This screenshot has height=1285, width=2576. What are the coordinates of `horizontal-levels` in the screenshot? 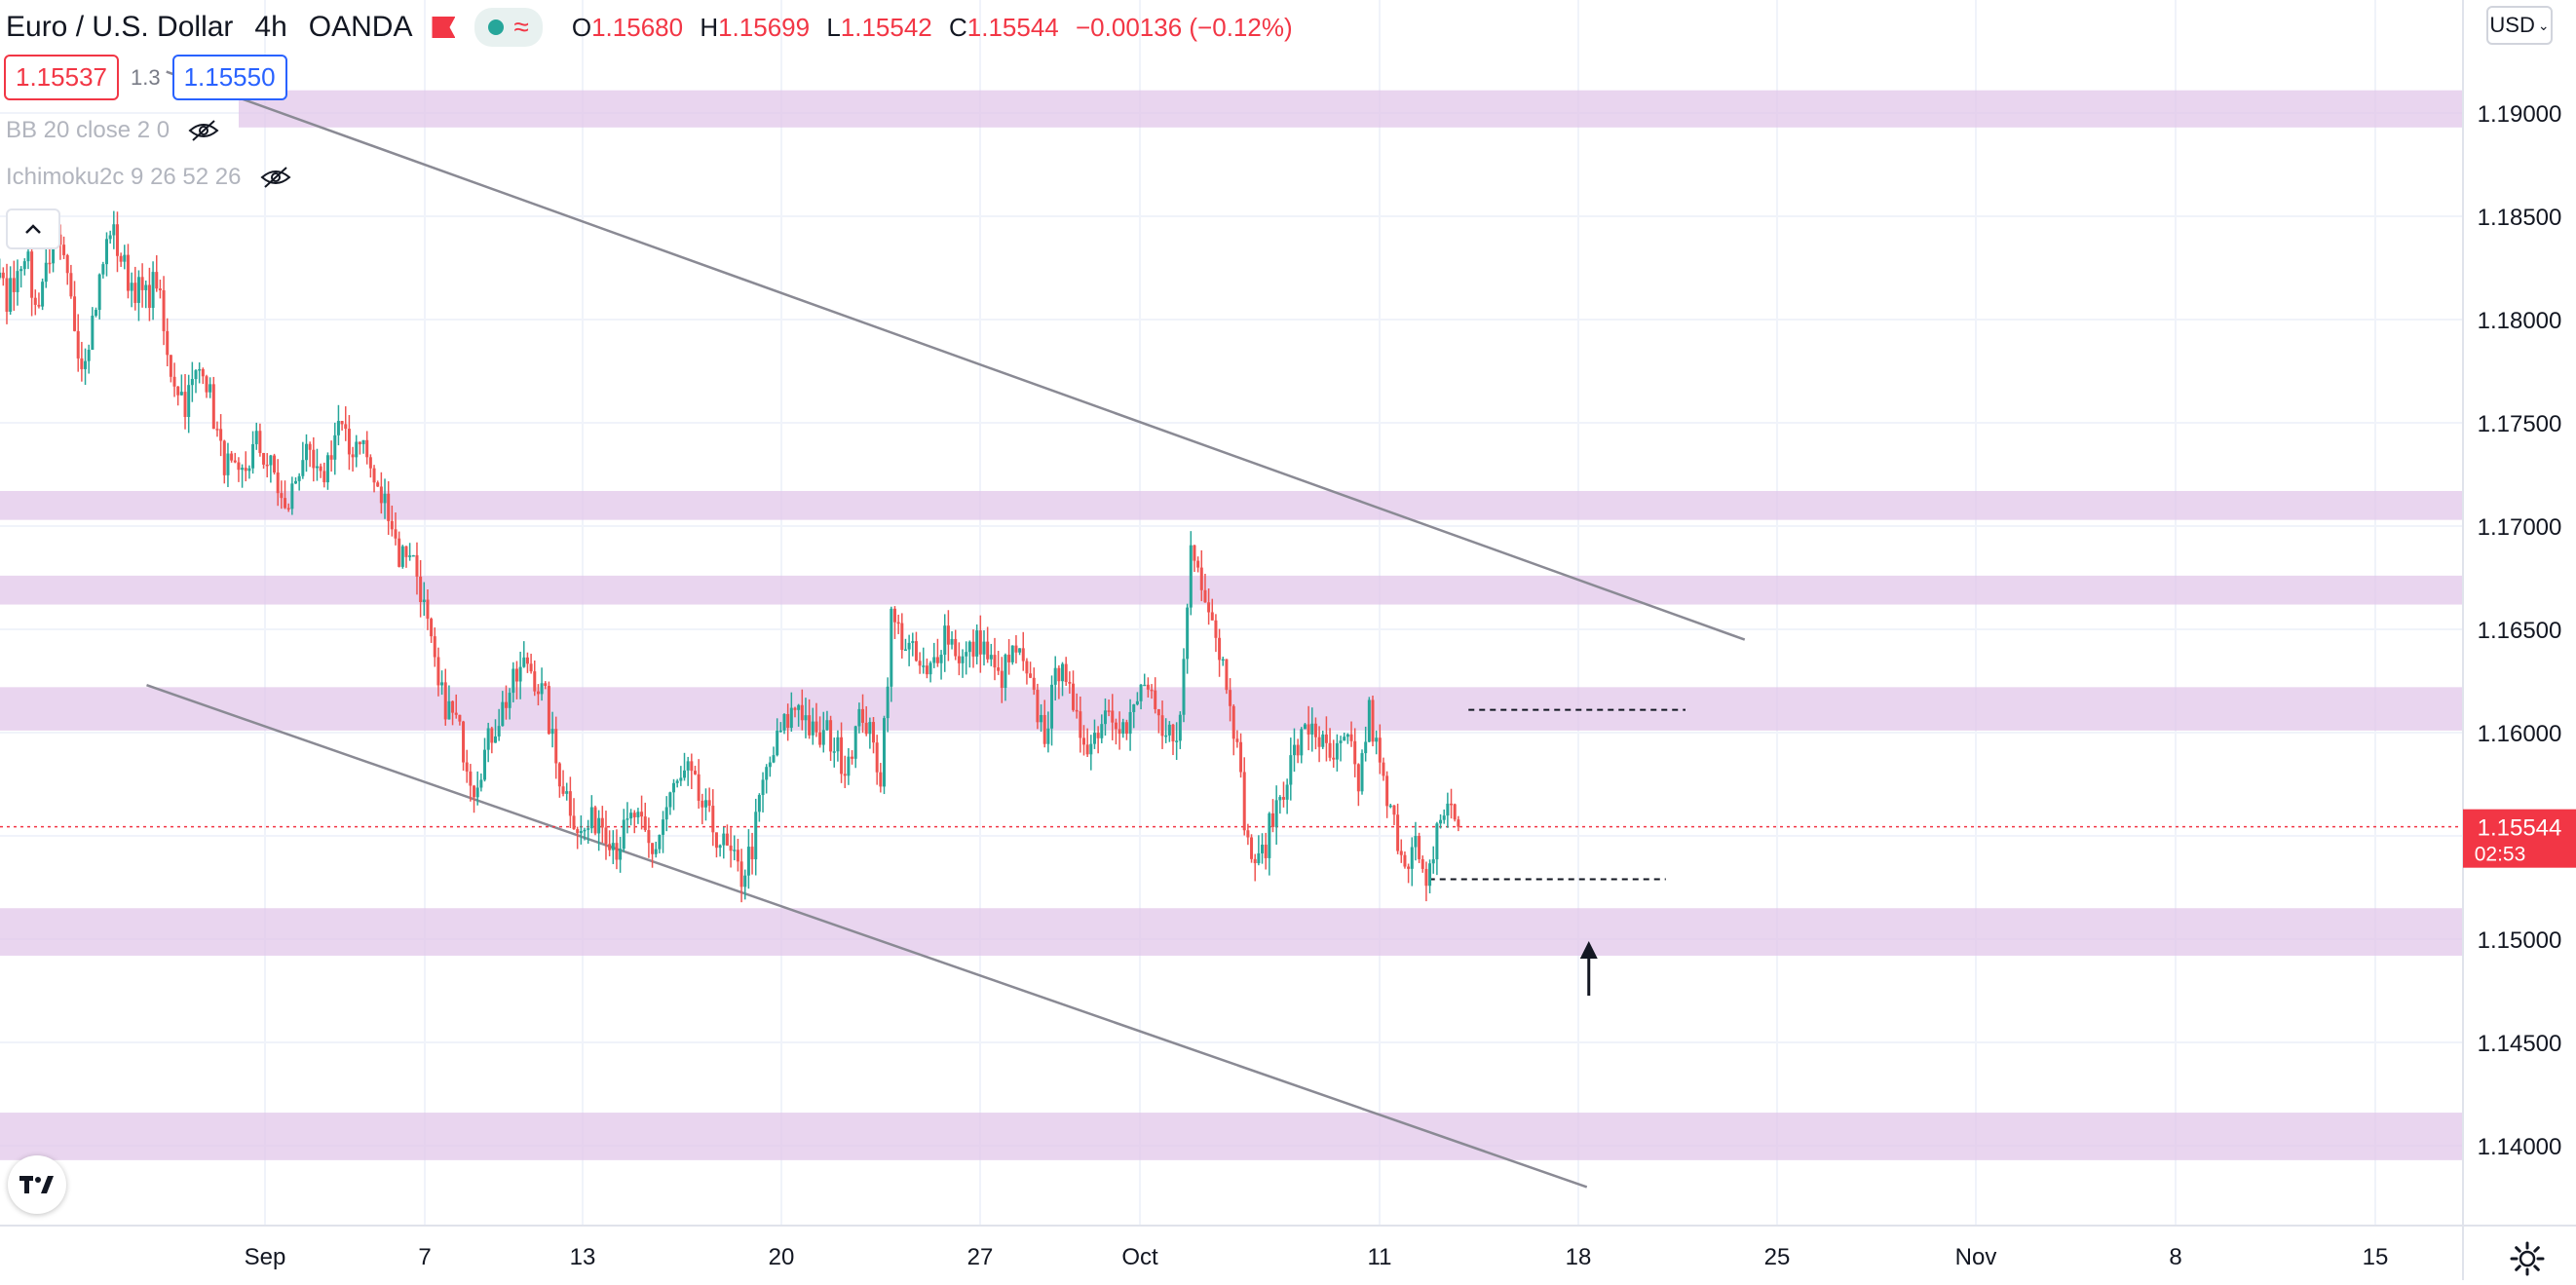 It's located at (1557, 794).